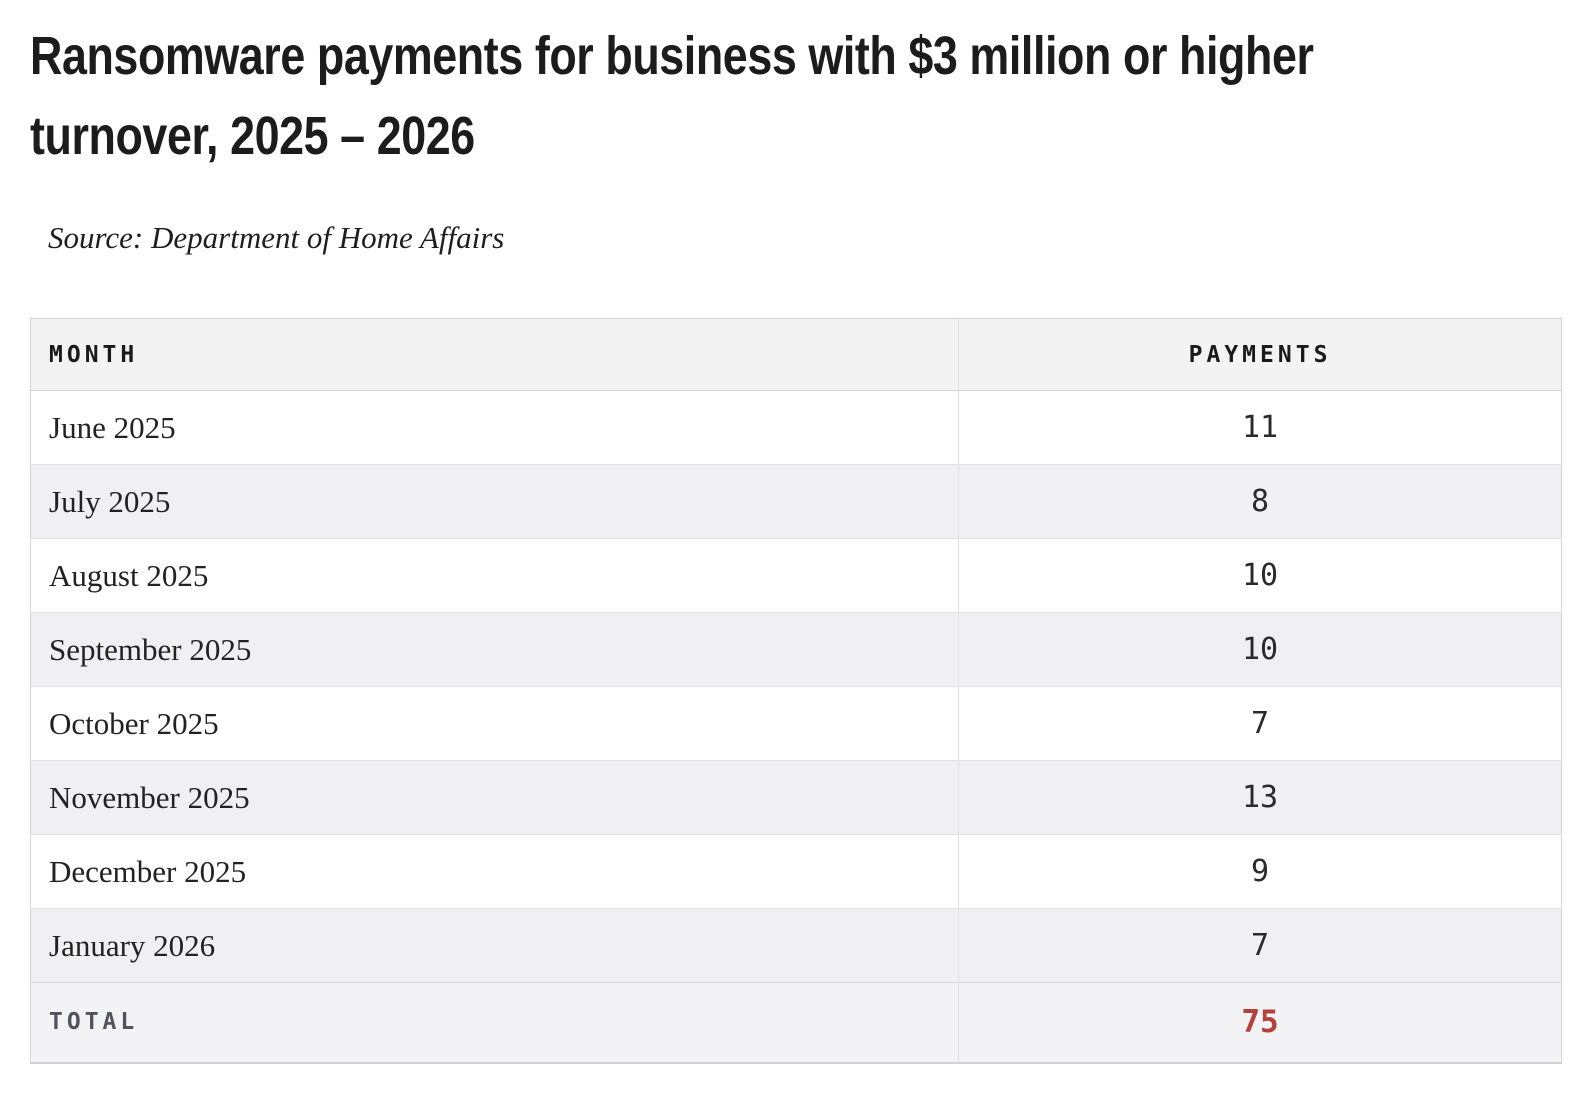  Describe the element at coordinates (494, 501) in the screenshot. I see `month-cell: July 2025` at that location.